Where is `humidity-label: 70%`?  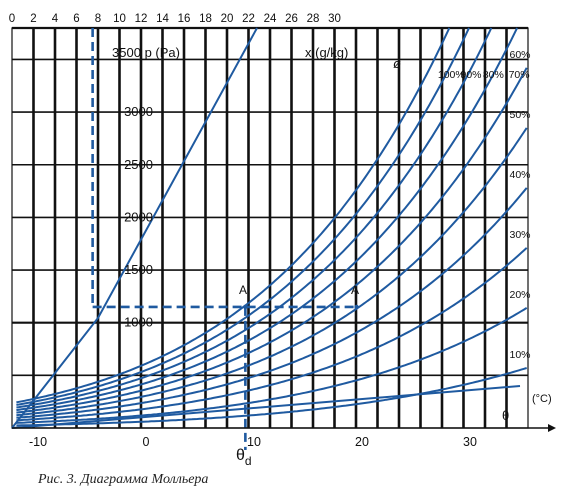
humidity-label: 70% is located at coordinates (519, 75).